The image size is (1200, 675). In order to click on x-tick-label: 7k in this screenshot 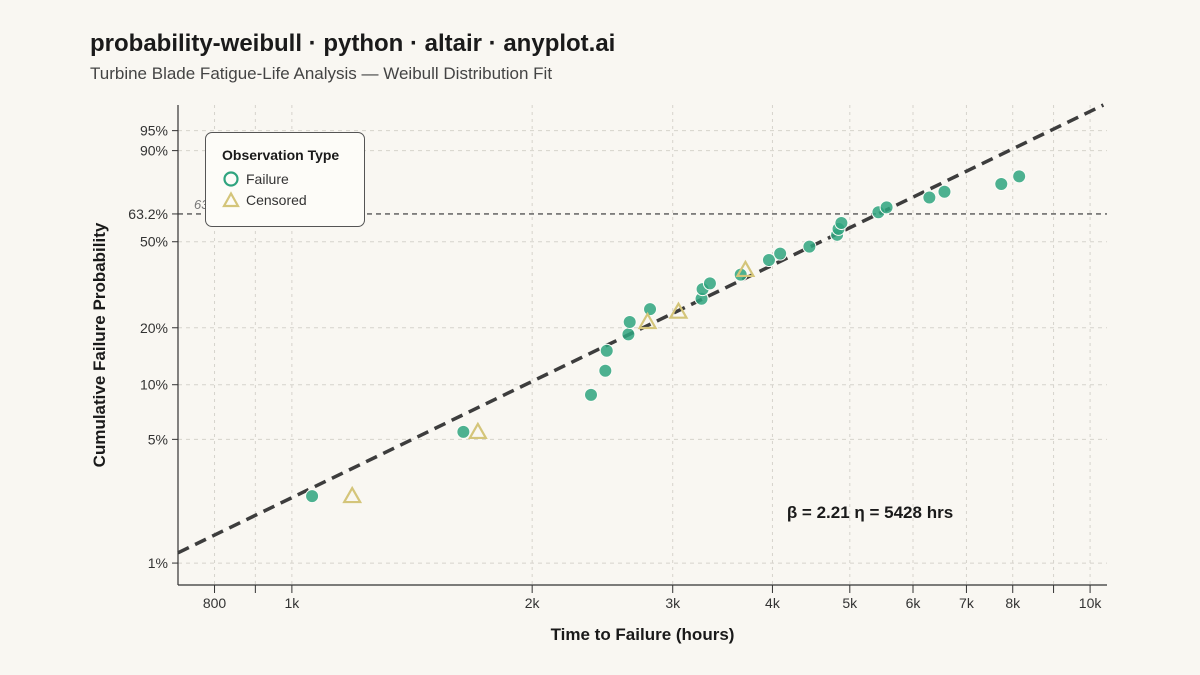, I will do `click(967, 603)`.